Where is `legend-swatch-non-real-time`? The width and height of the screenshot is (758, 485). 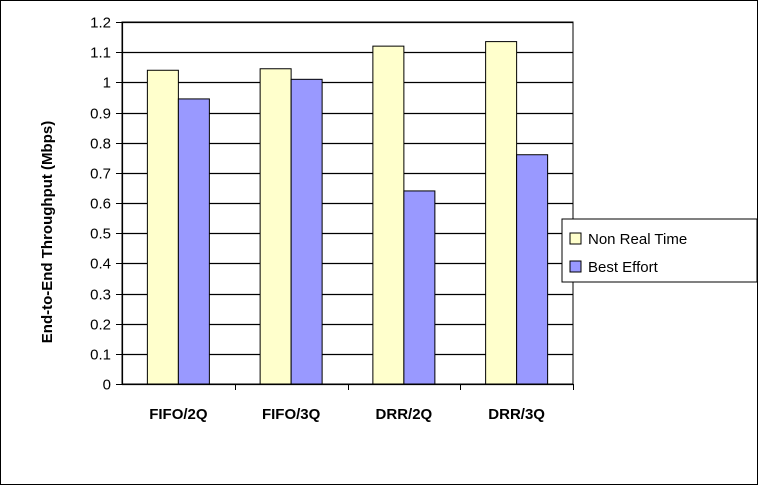
legend-swatch-non-real-time is located at coordinates (575, 238).